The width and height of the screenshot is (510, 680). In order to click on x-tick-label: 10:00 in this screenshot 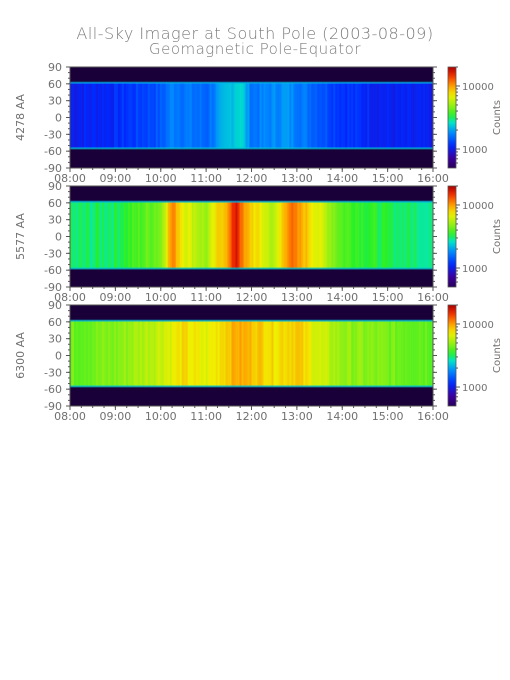, I will do `click(161, 178)`.